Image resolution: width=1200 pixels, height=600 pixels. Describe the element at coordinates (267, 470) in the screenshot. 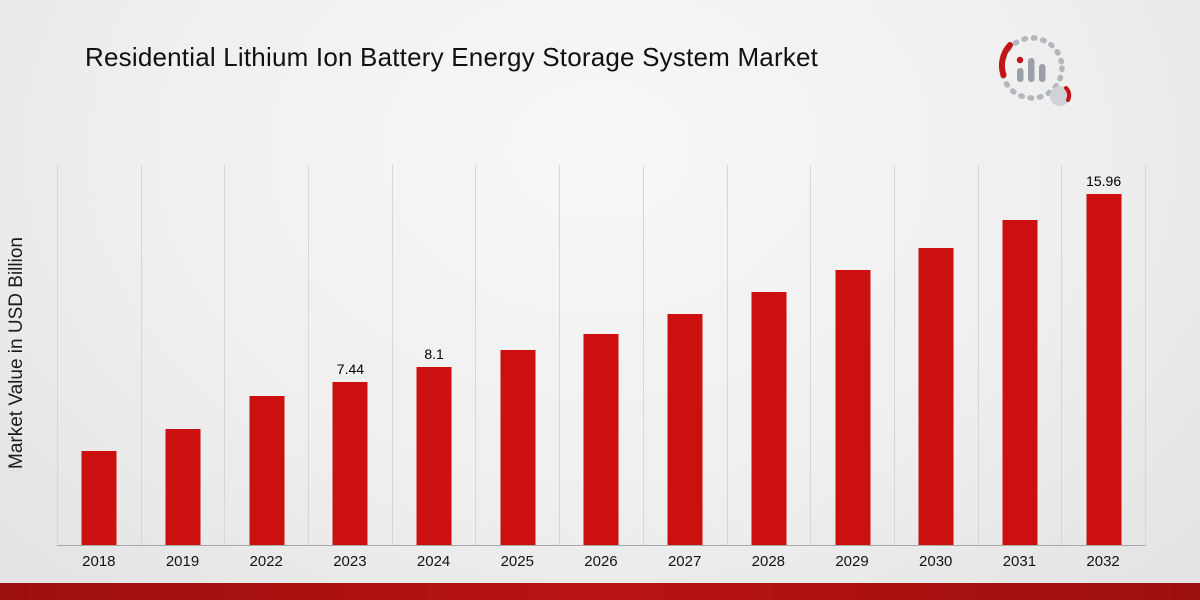

I see `bar-2022` at that location.